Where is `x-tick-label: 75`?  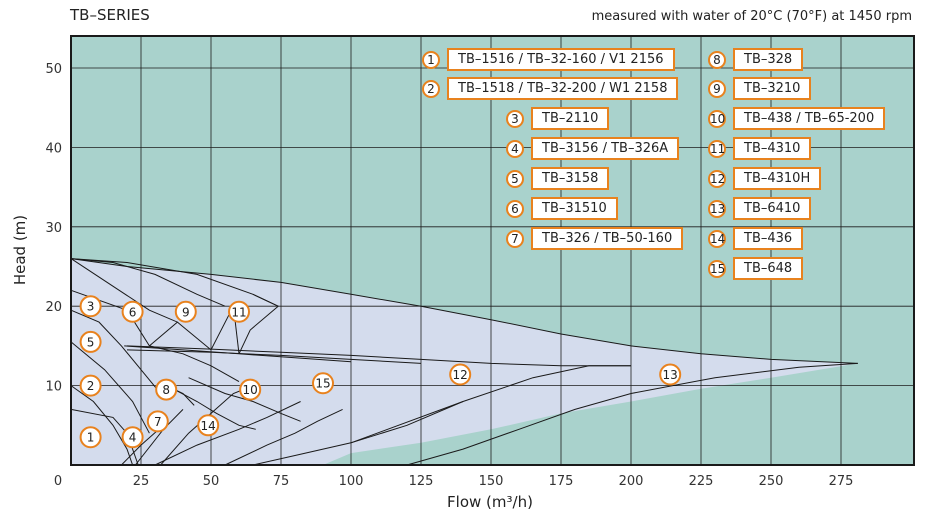 x-tick-label: 75 is located at coordinates (281, 481).